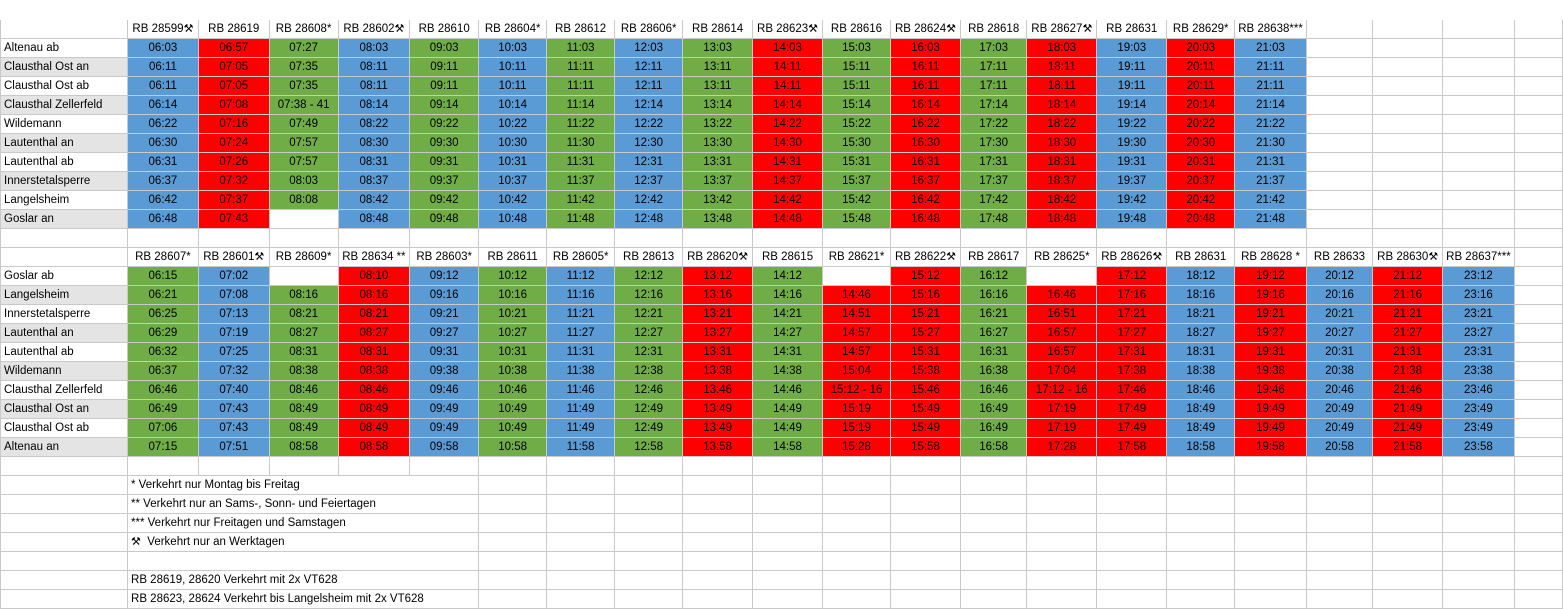  What do you see at coordinates (444, 314) in the screenshot?
I see `down-time-cell: 09:21` at bounding box center [444, 314].